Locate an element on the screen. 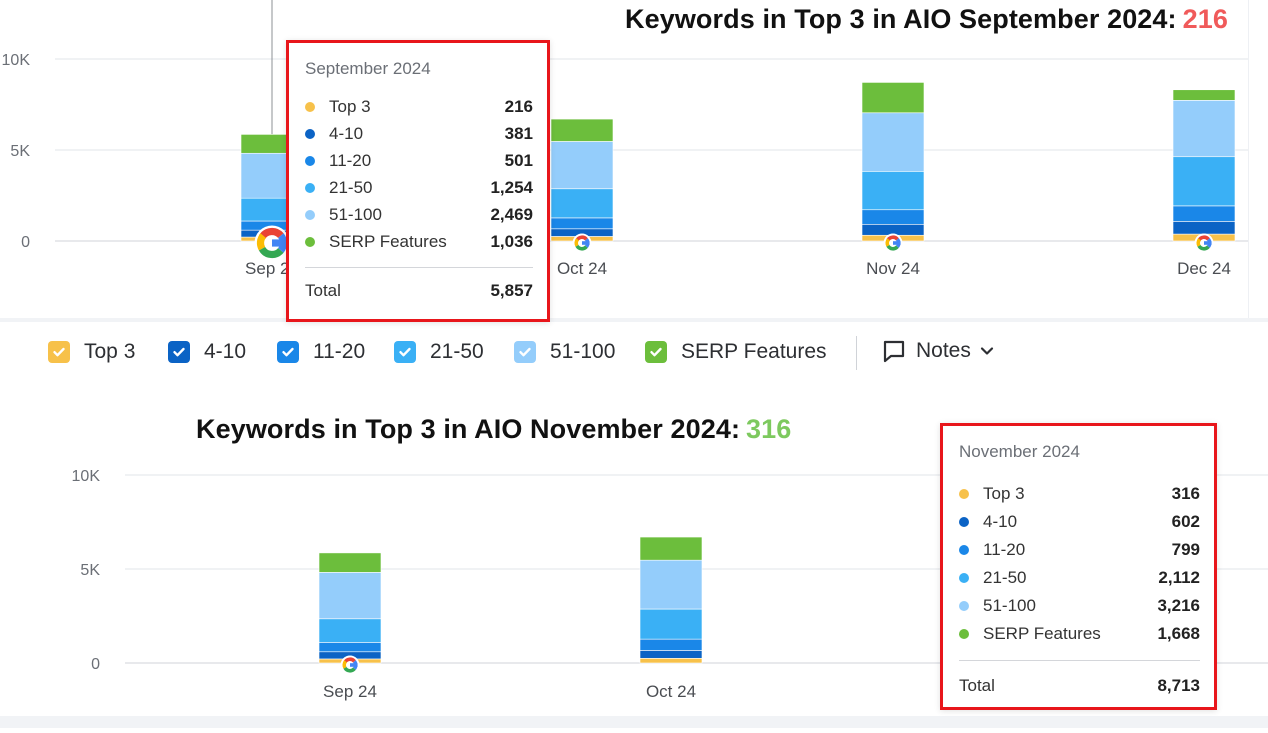  tooltip-row-4-10: 4-10 602 is located at coordinates (1079, 522).